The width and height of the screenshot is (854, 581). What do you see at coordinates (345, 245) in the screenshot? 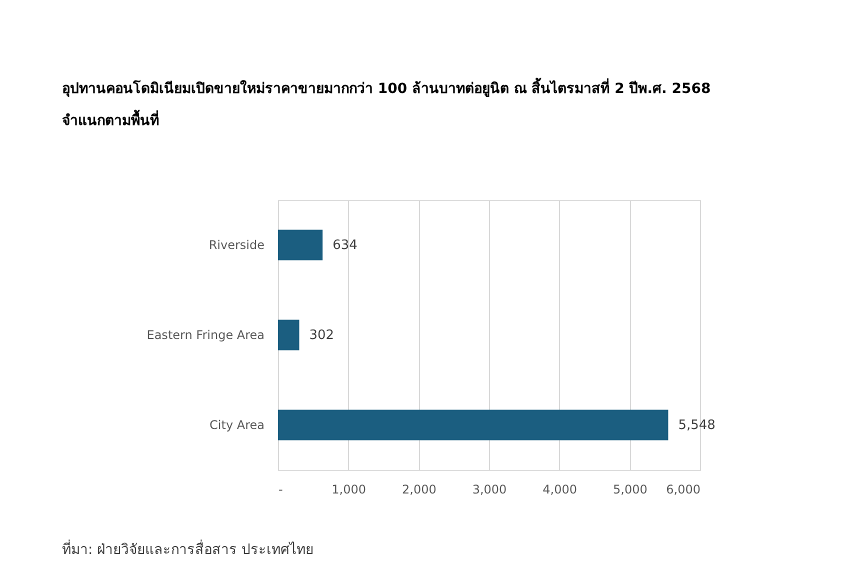
I see `data-label: 634` at bounding box center [345, 245].